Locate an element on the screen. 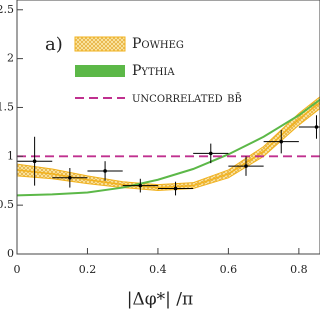 This screenshot has width=320, height=320. x-tick-label: 0.4 is located at coordinates (158, 269).